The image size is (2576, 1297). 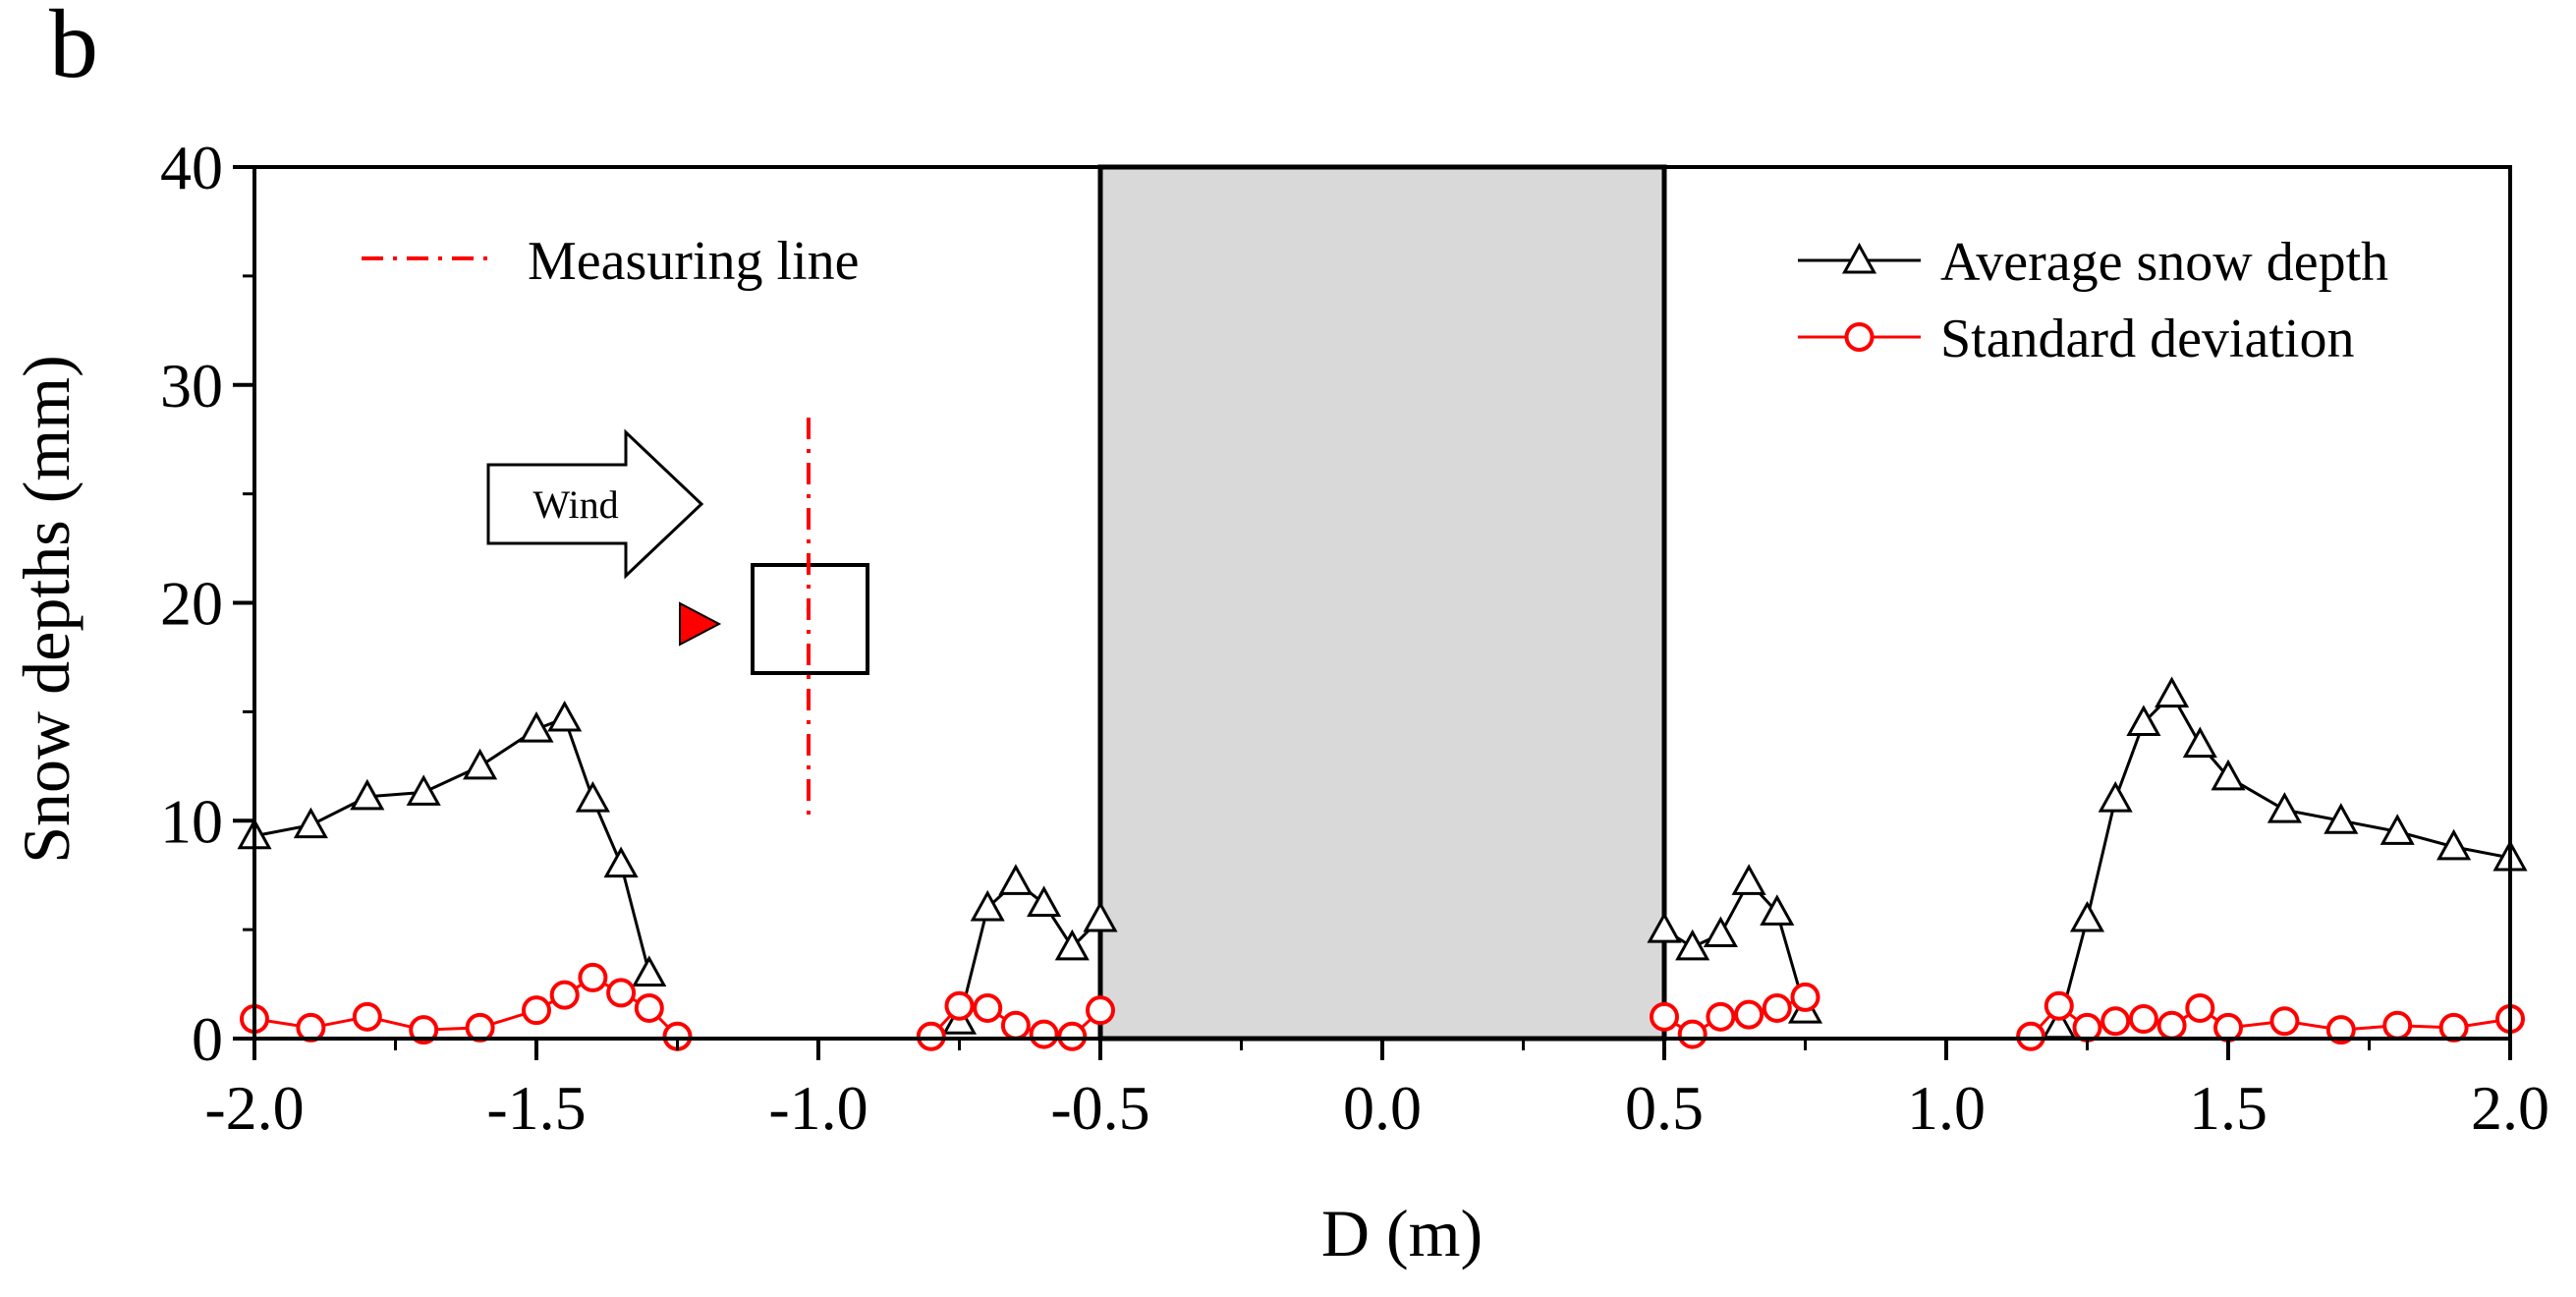 I want to click on wind-arrow: Wind, so click(x=595, y=504).